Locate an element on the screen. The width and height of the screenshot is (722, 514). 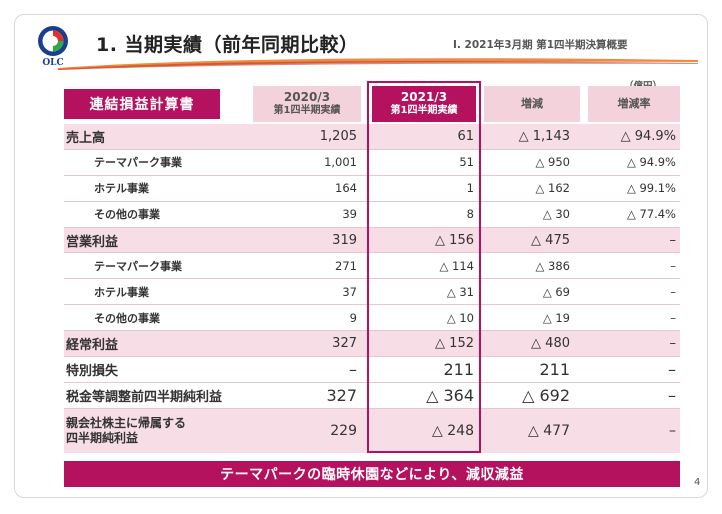
value-change: △ 692 is located at coordinates (546, 395).